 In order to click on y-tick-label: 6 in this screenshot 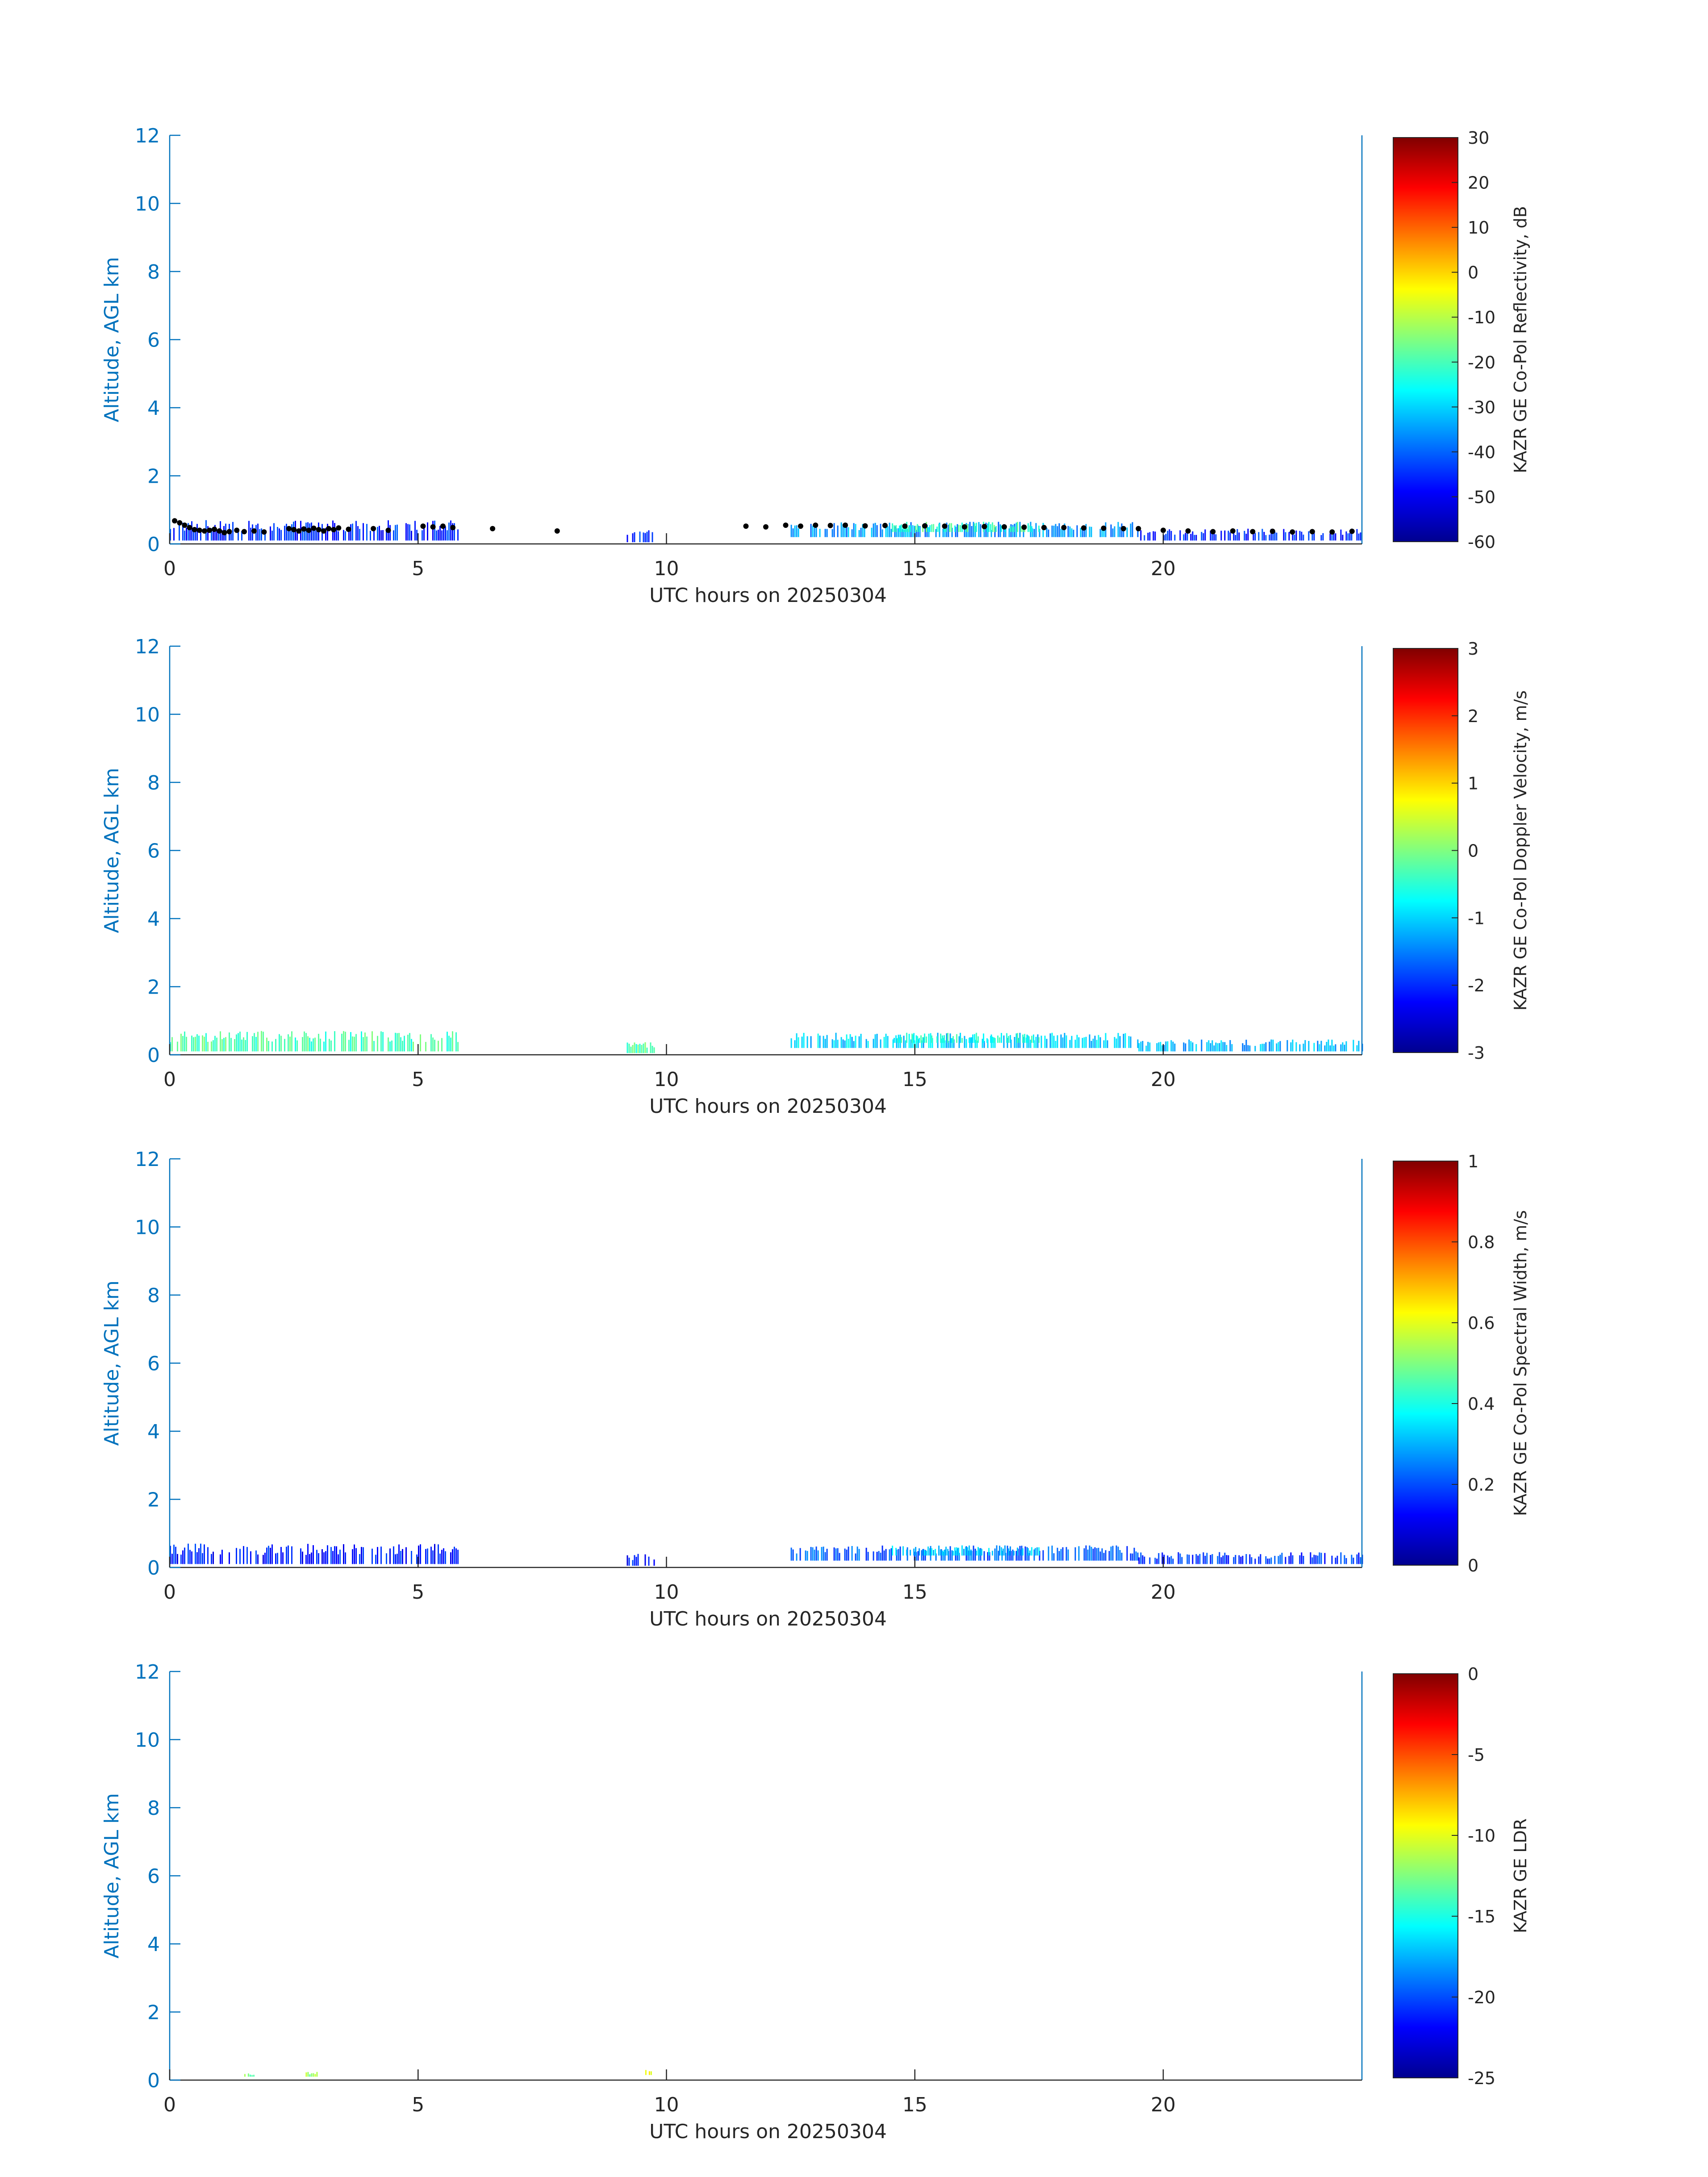, I will do `click(153, 1876)`.